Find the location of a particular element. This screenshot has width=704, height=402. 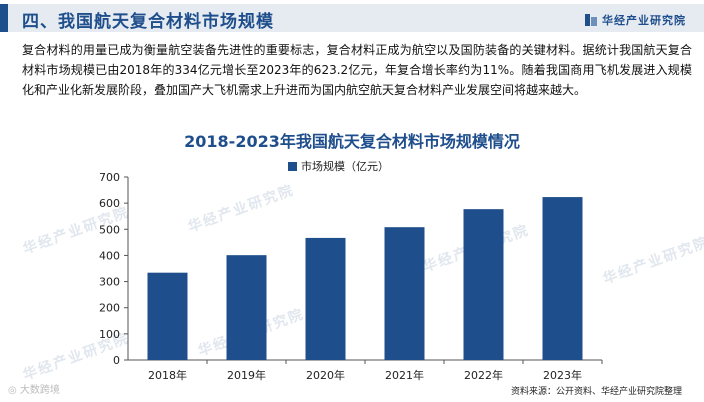

share-icon: ◎ is located at coordinates (14, 390).